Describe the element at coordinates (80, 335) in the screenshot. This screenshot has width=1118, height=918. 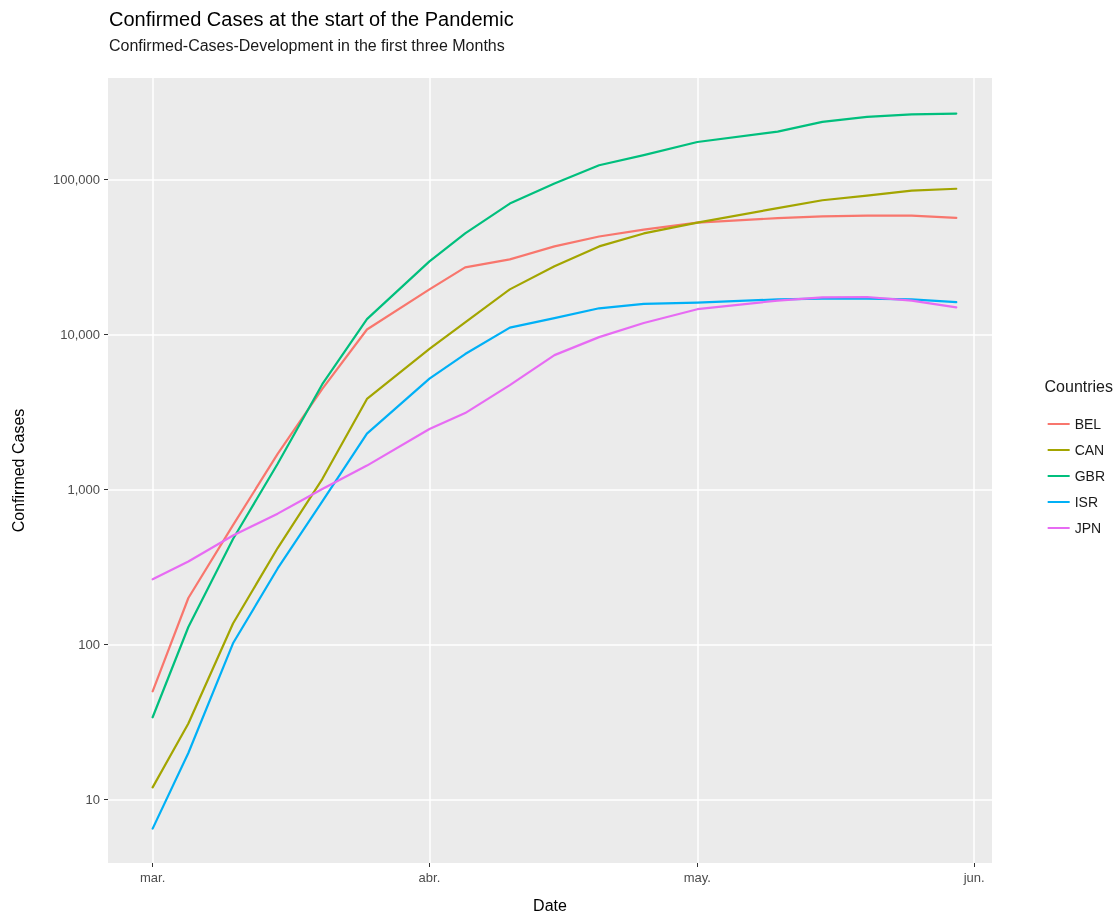
I see `y-tick-label: 10,000` at that location.